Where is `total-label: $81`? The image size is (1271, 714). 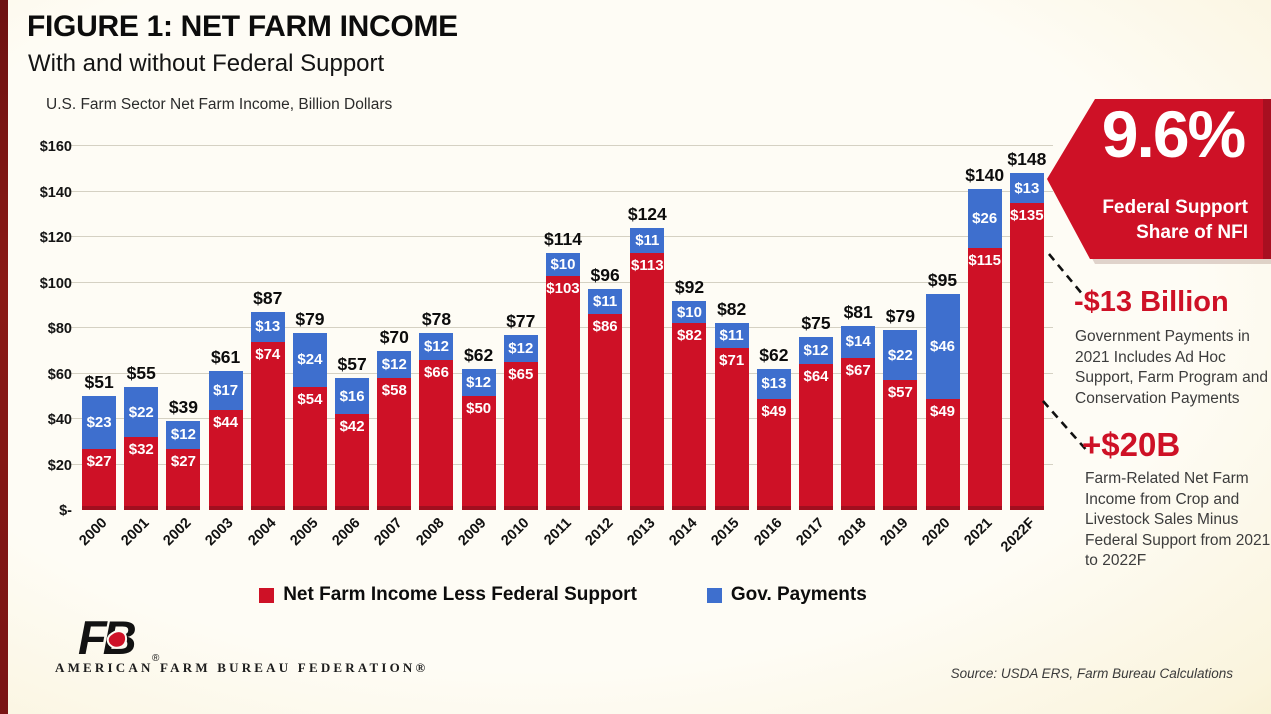 total-label: $81 is located at coordinates (858, 311).